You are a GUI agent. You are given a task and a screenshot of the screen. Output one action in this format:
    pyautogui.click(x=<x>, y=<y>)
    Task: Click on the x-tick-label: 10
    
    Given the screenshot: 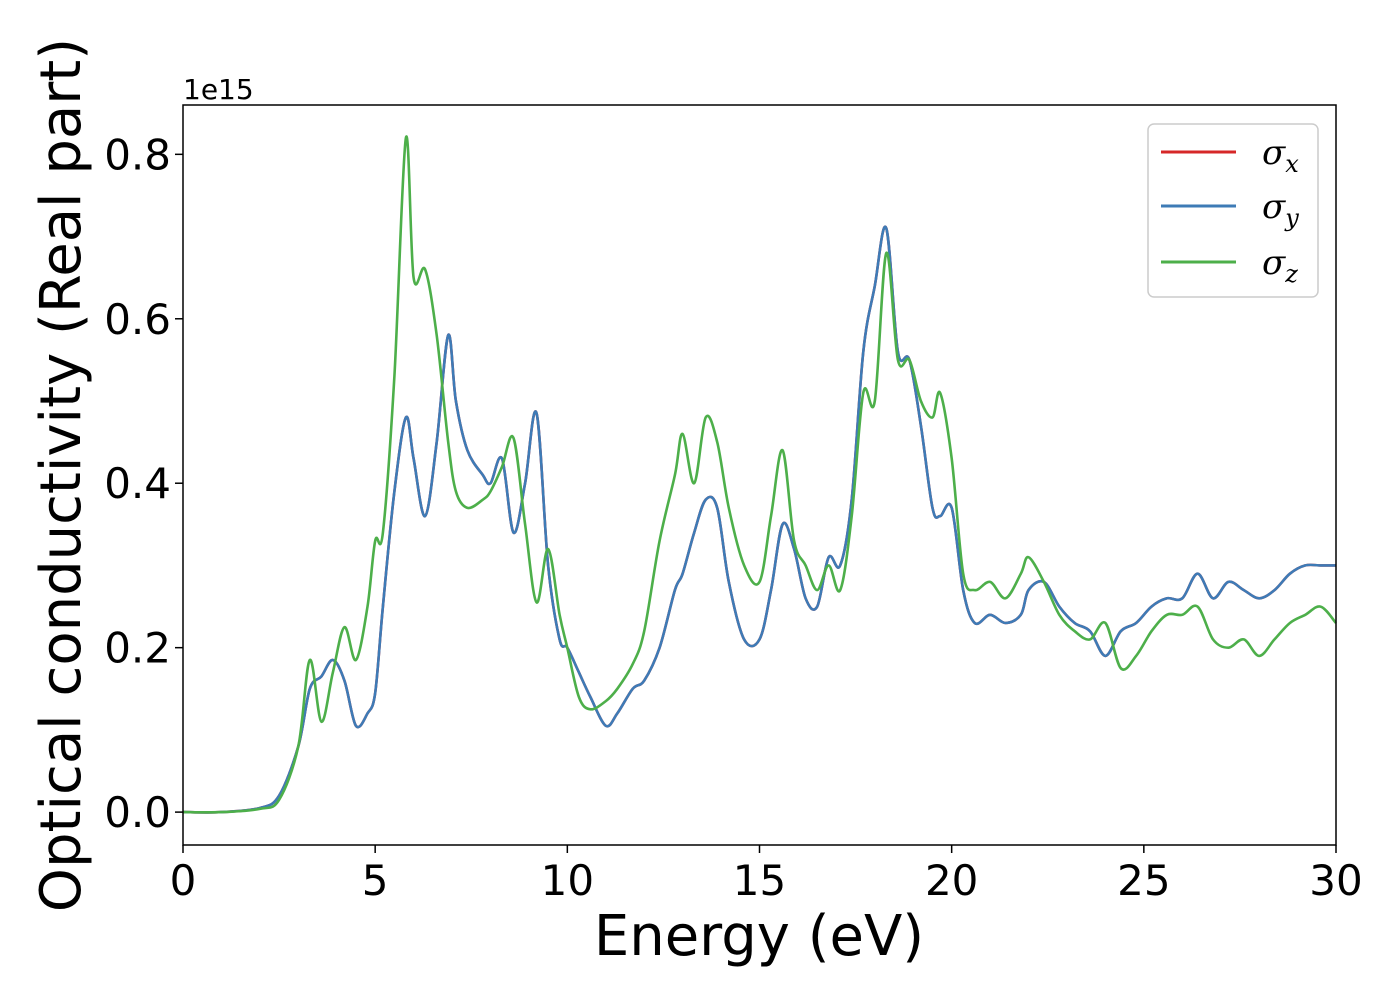 What is the action you would take?
    pyautogui.click(x=567, y=880)
    